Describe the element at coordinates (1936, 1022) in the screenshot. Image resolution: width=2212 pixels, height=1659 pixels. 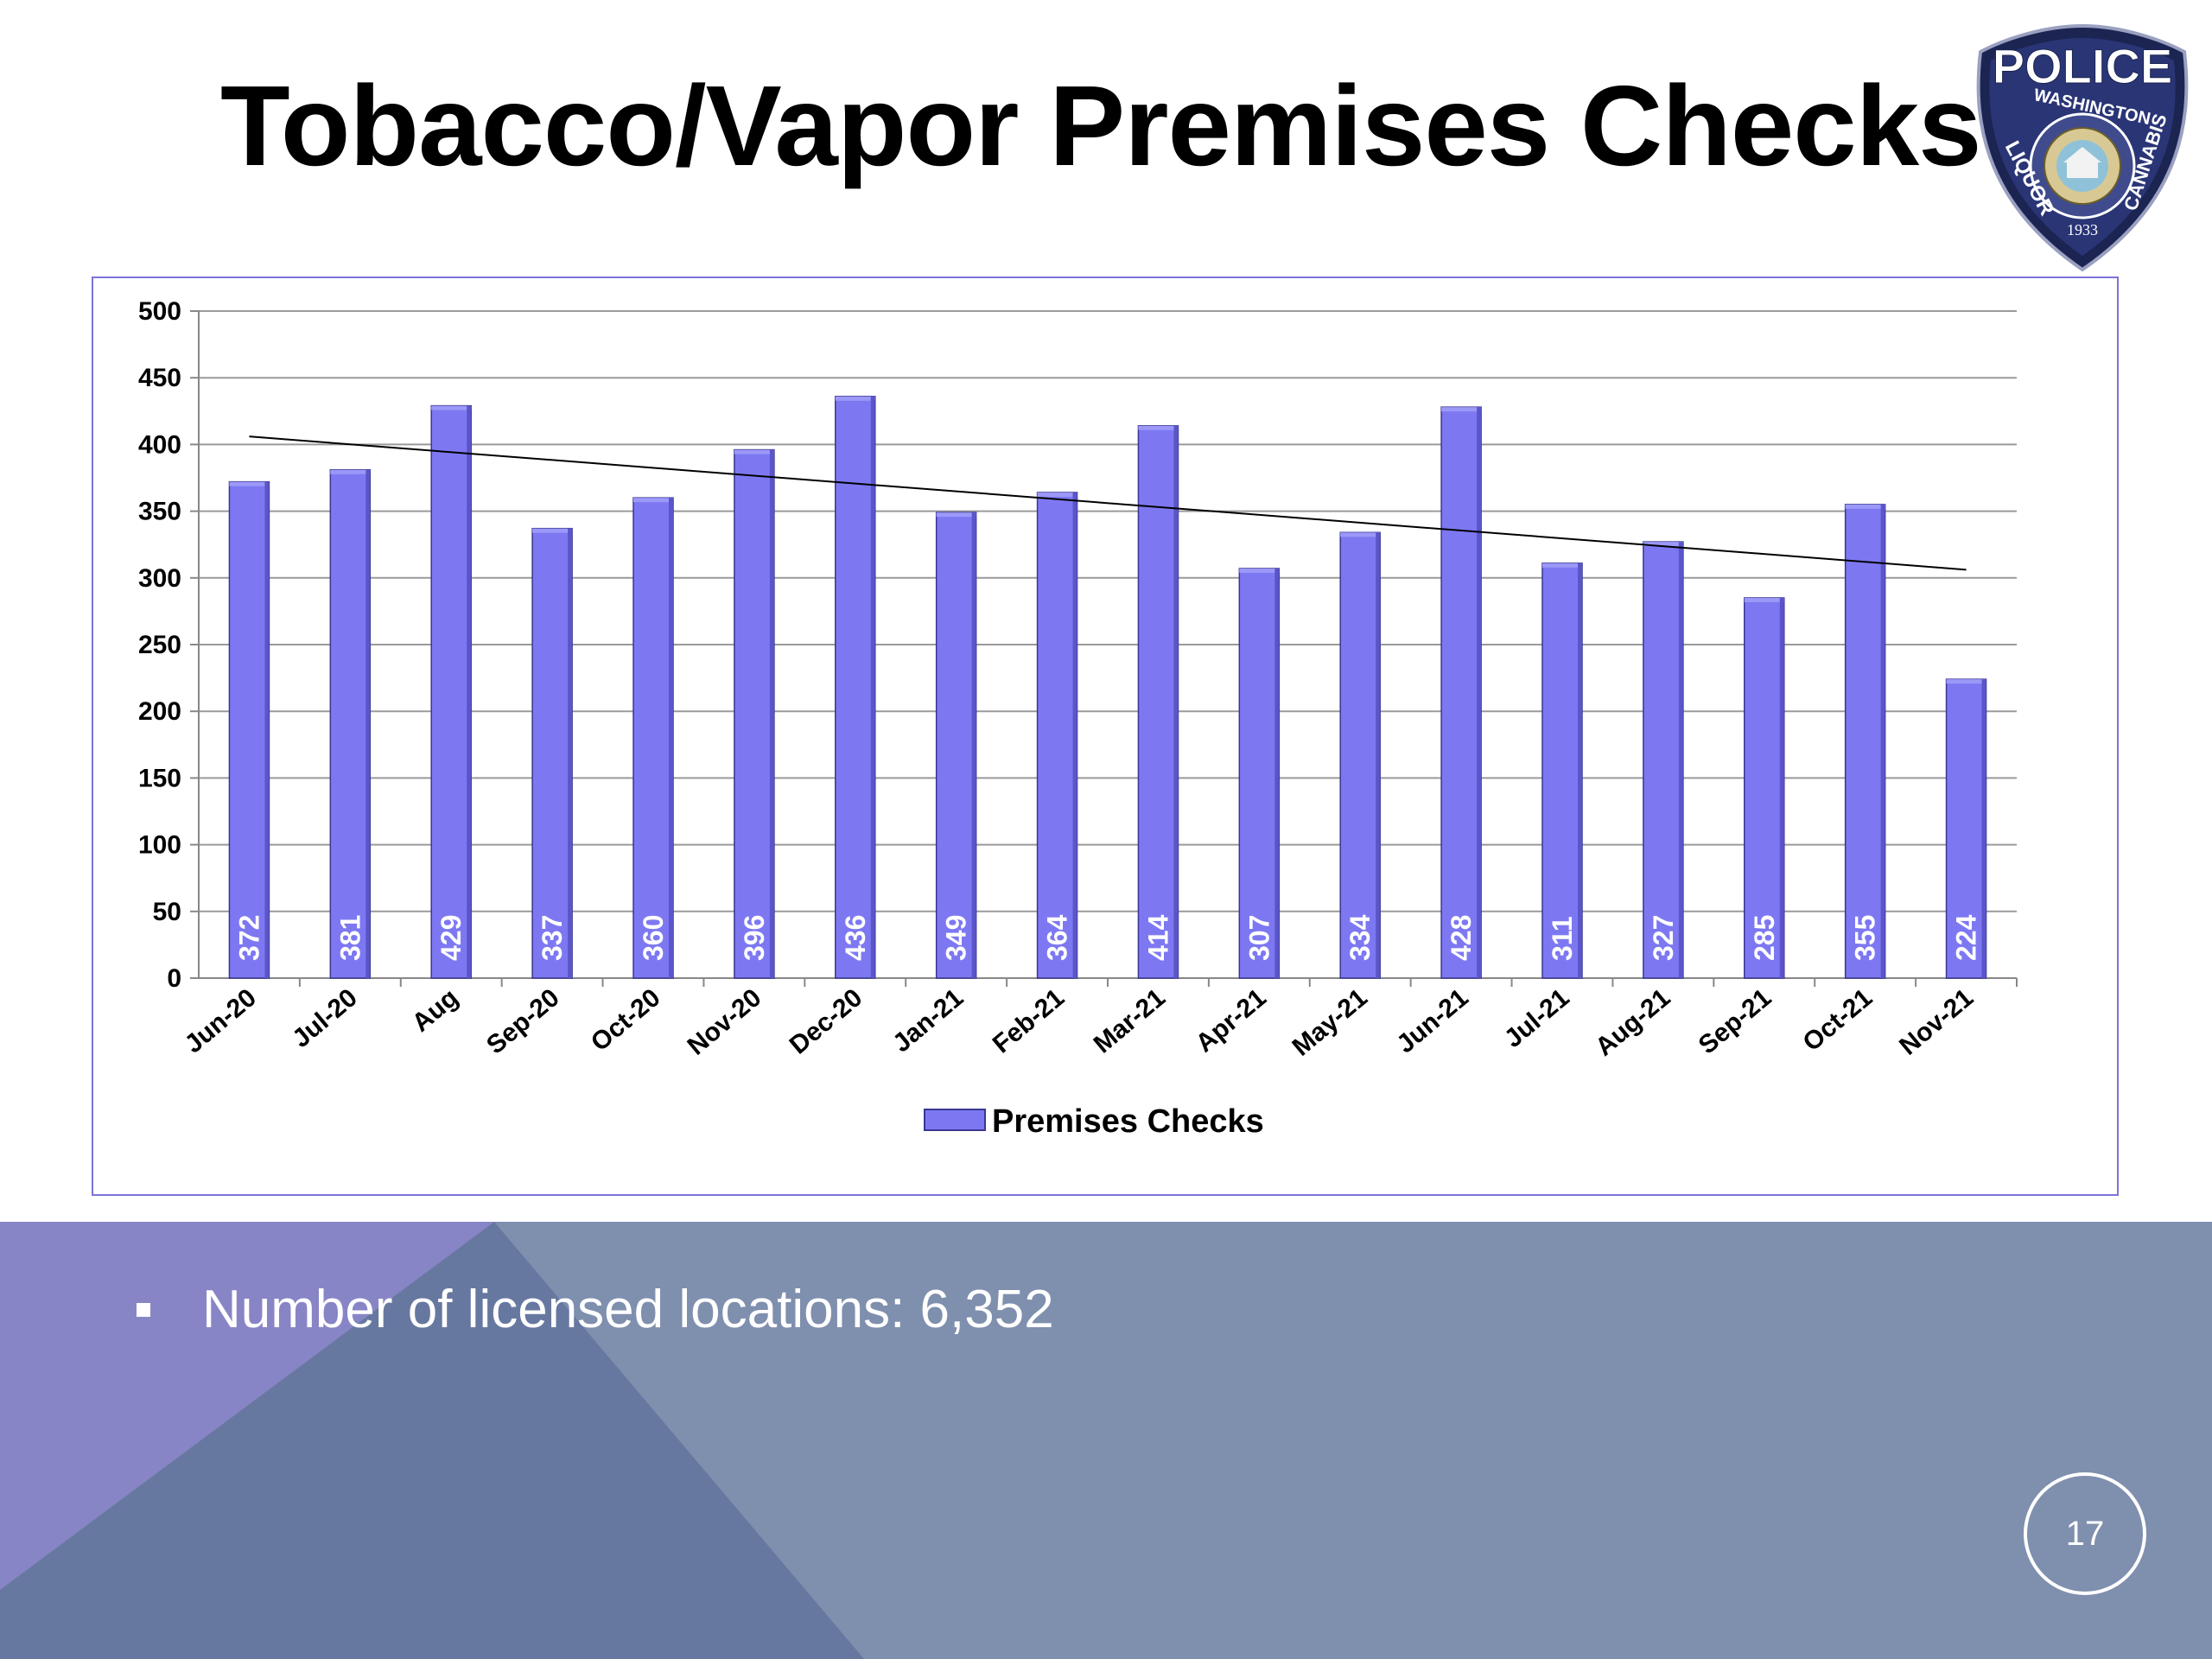
I see `x-tick-label: Nov-21` at that location.